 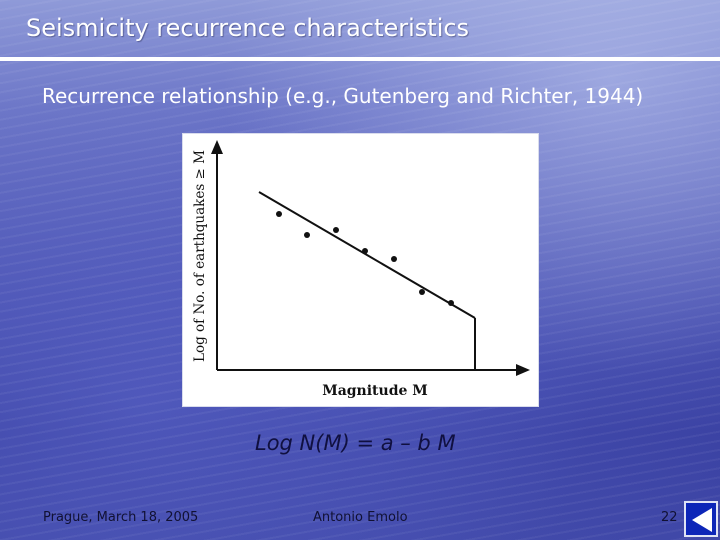 I want to click on title-divider, so click(x=360, y=59).